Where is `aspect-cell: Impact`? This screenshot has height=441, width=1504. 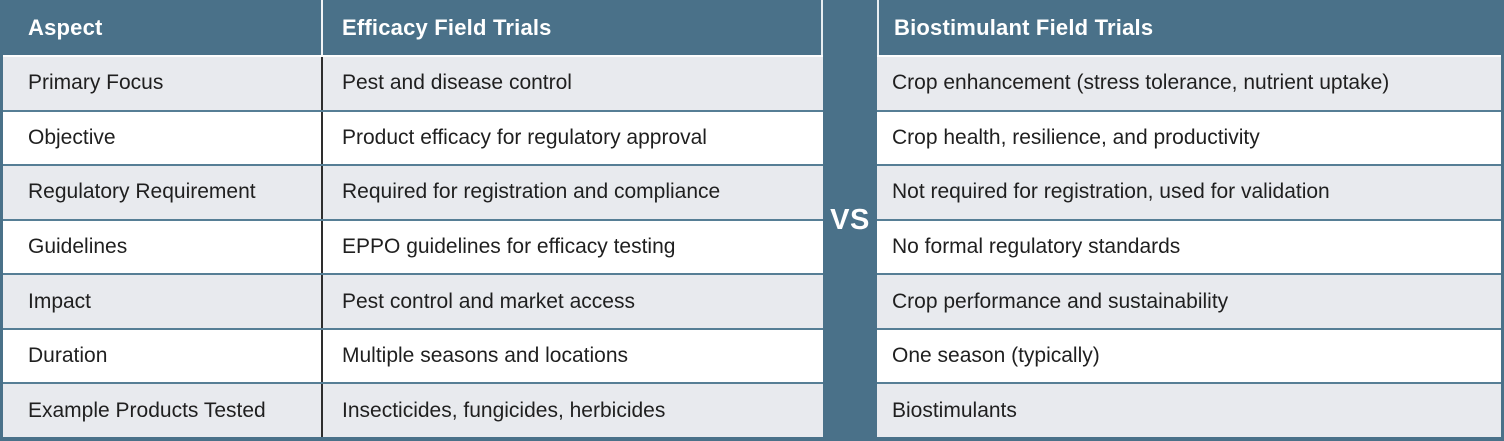 aspect-cell: Impact is located at coordinates (163, 301).